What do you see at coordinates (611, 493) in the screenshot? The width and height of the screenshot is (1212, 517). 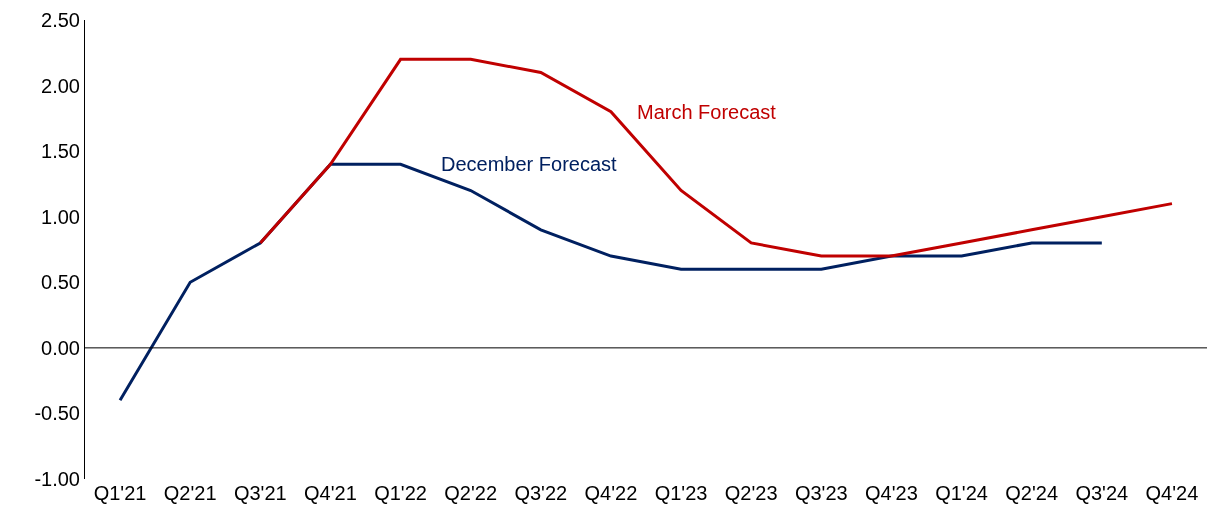 I see `x-tick-label: Q4'22` at bounding box center [611, 493].